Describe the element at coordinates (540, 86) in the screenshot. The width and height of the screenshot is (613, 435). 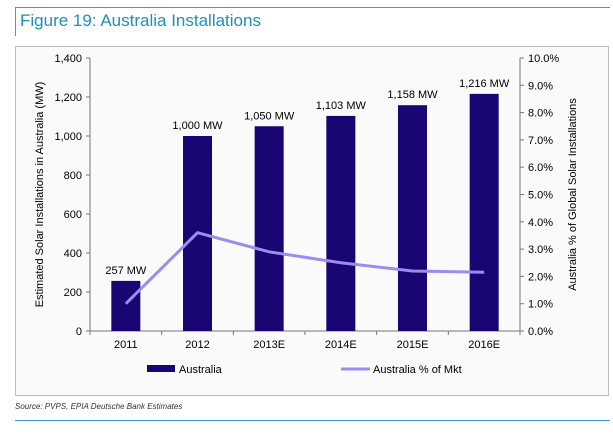
I see `y2-tick-label: 9.0%` at that location.